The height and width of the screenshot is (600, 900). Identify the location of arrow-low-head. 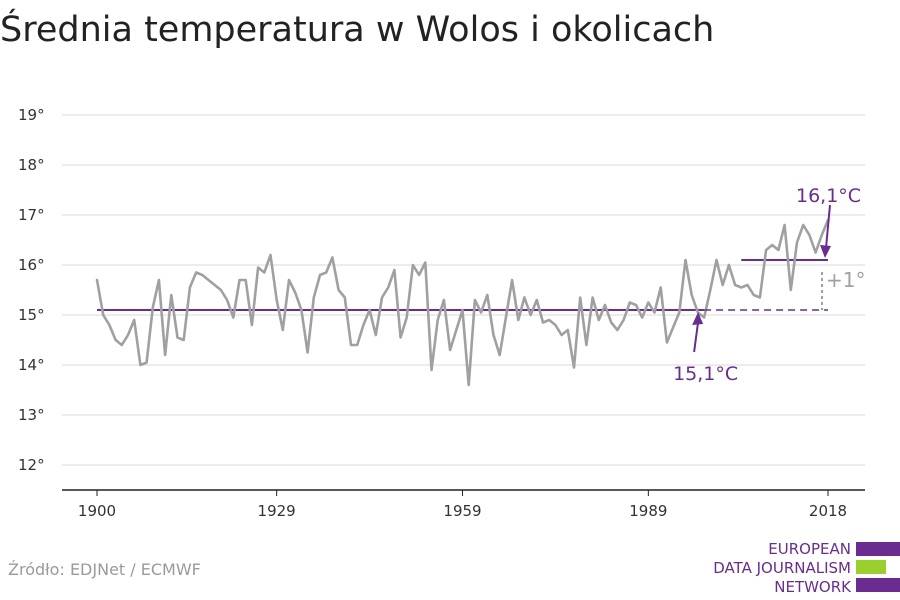
(698, 318).